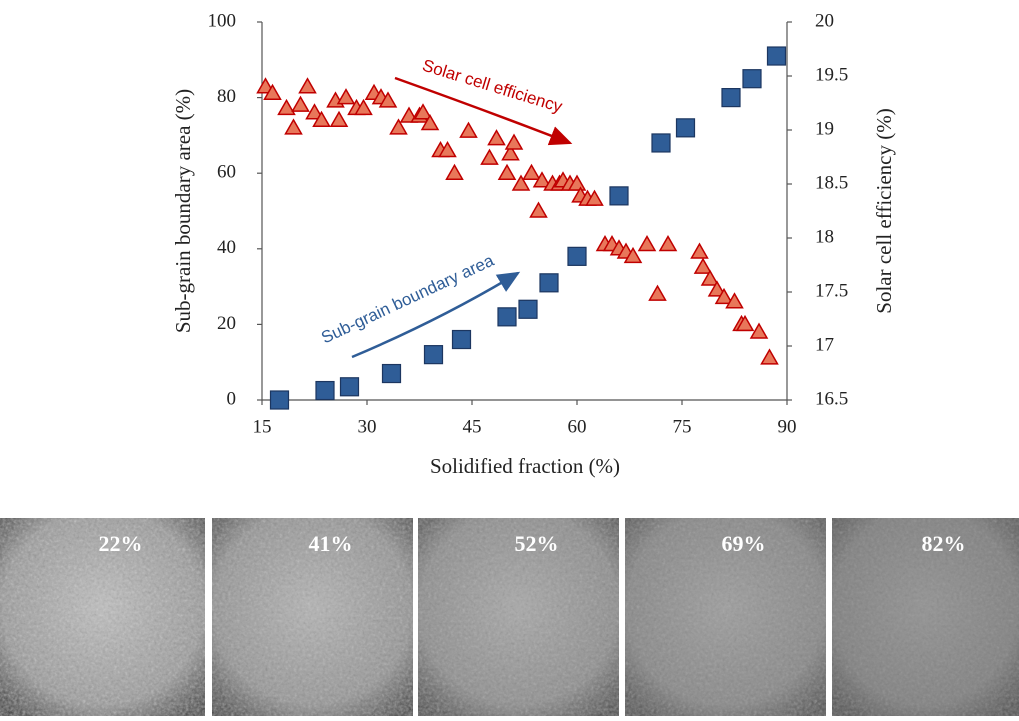  Describe the element at coordinates (824, 20) in the screenshot. I see `y2-tick-label: 20` at that location.